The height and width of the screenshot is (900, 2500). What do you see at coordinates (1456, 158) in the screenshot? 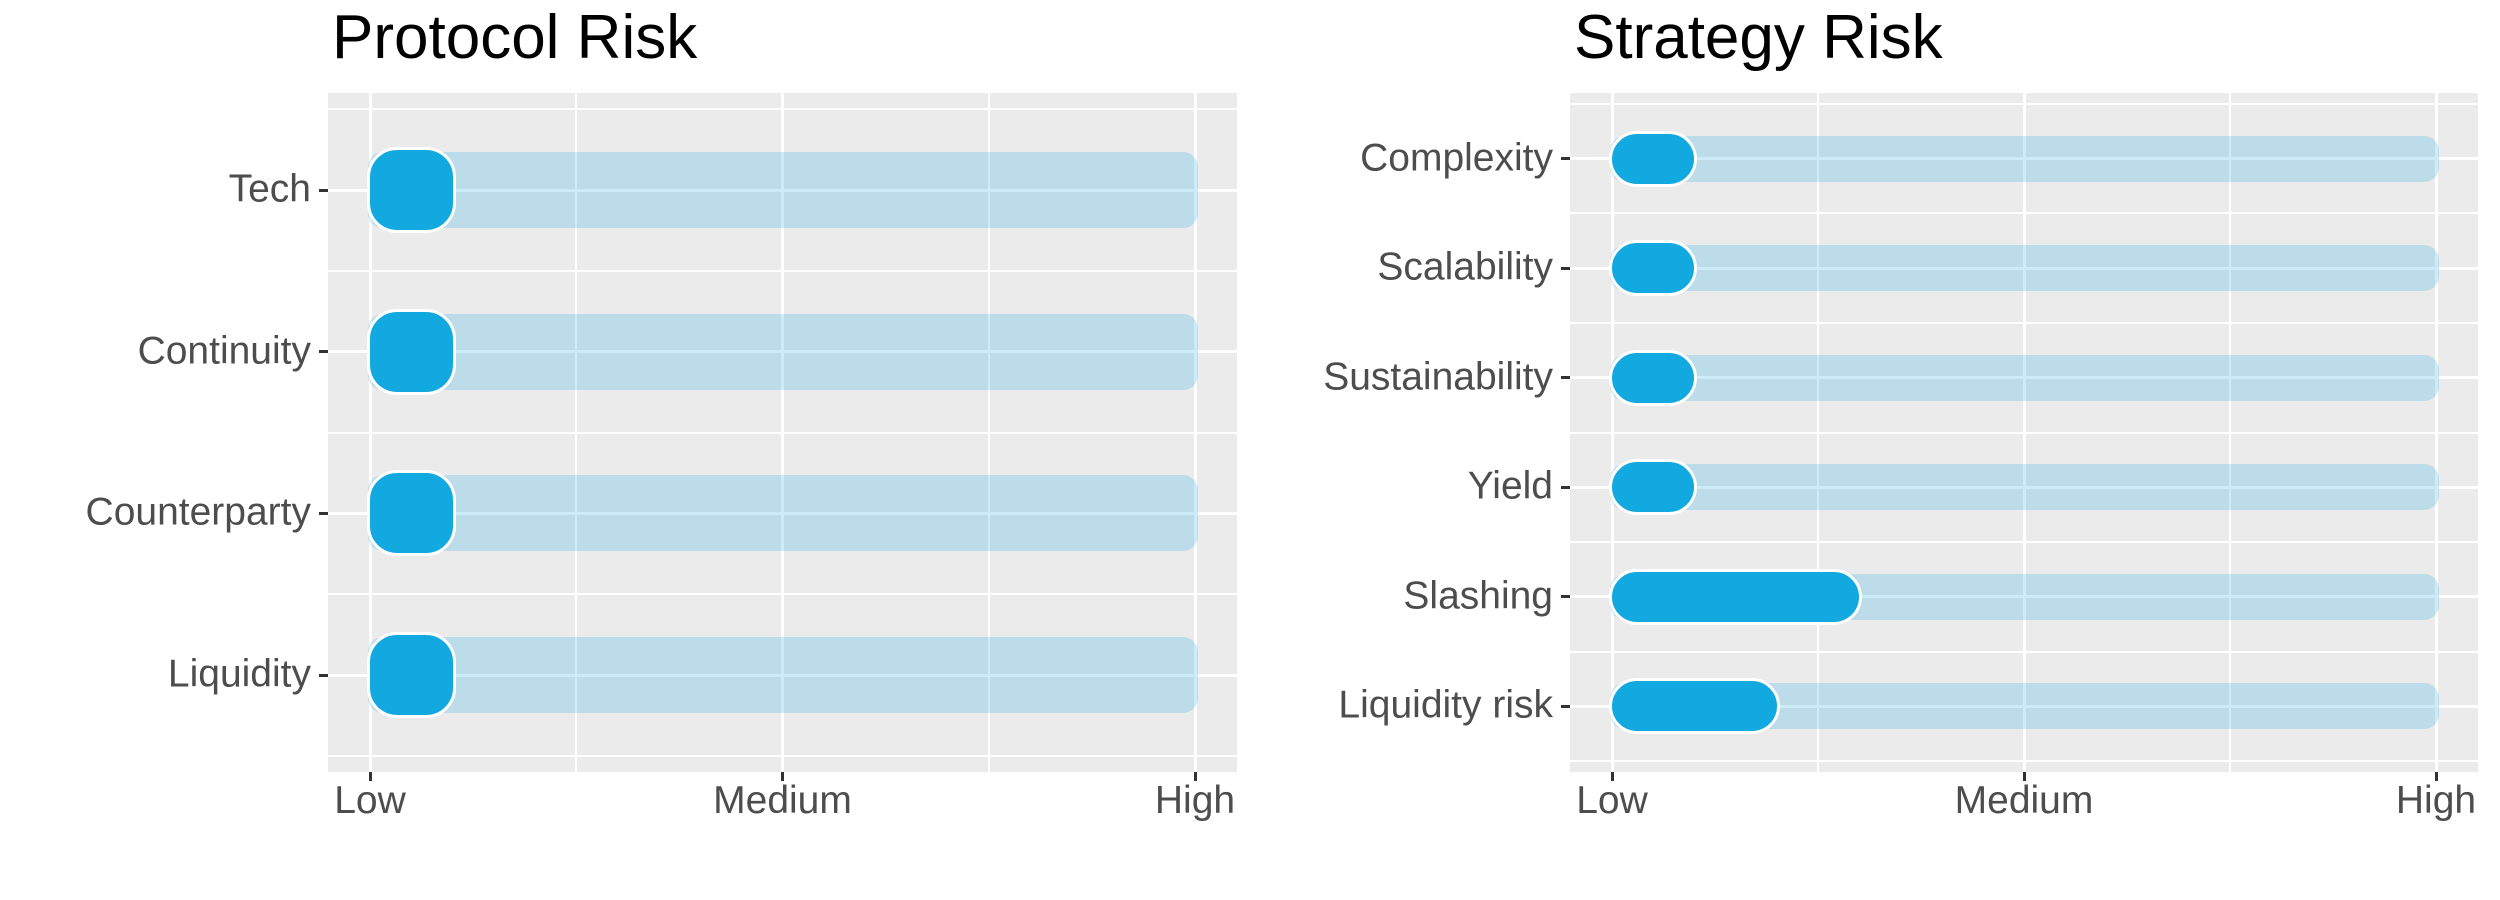
I see `y-axis-label: Complexity` at bounding box center [1456, 158].